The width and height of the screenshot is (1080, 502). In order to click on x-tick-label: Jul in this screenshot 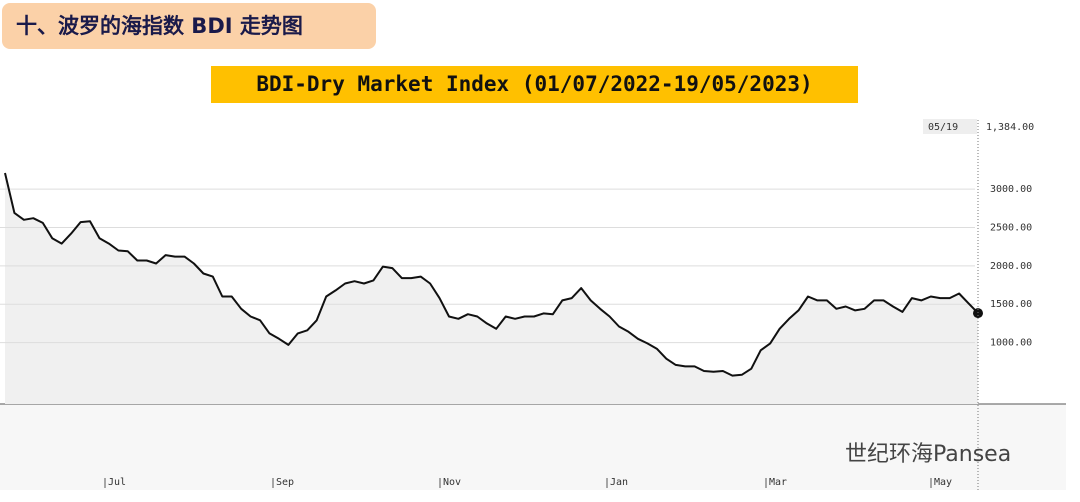, I will do `click(117, 482)`.